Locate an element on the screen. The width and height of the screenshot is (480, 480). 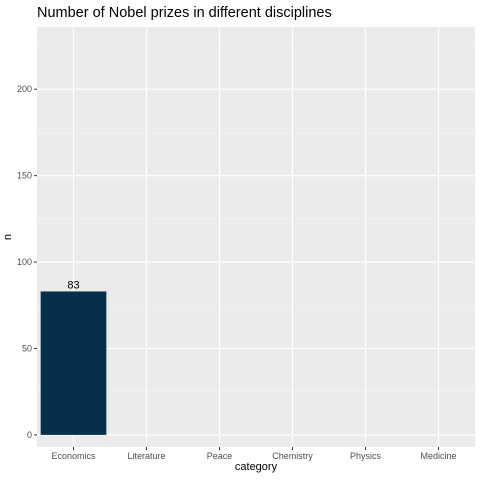
x-tick-label: Medicine is located at coordinates (438, 456).